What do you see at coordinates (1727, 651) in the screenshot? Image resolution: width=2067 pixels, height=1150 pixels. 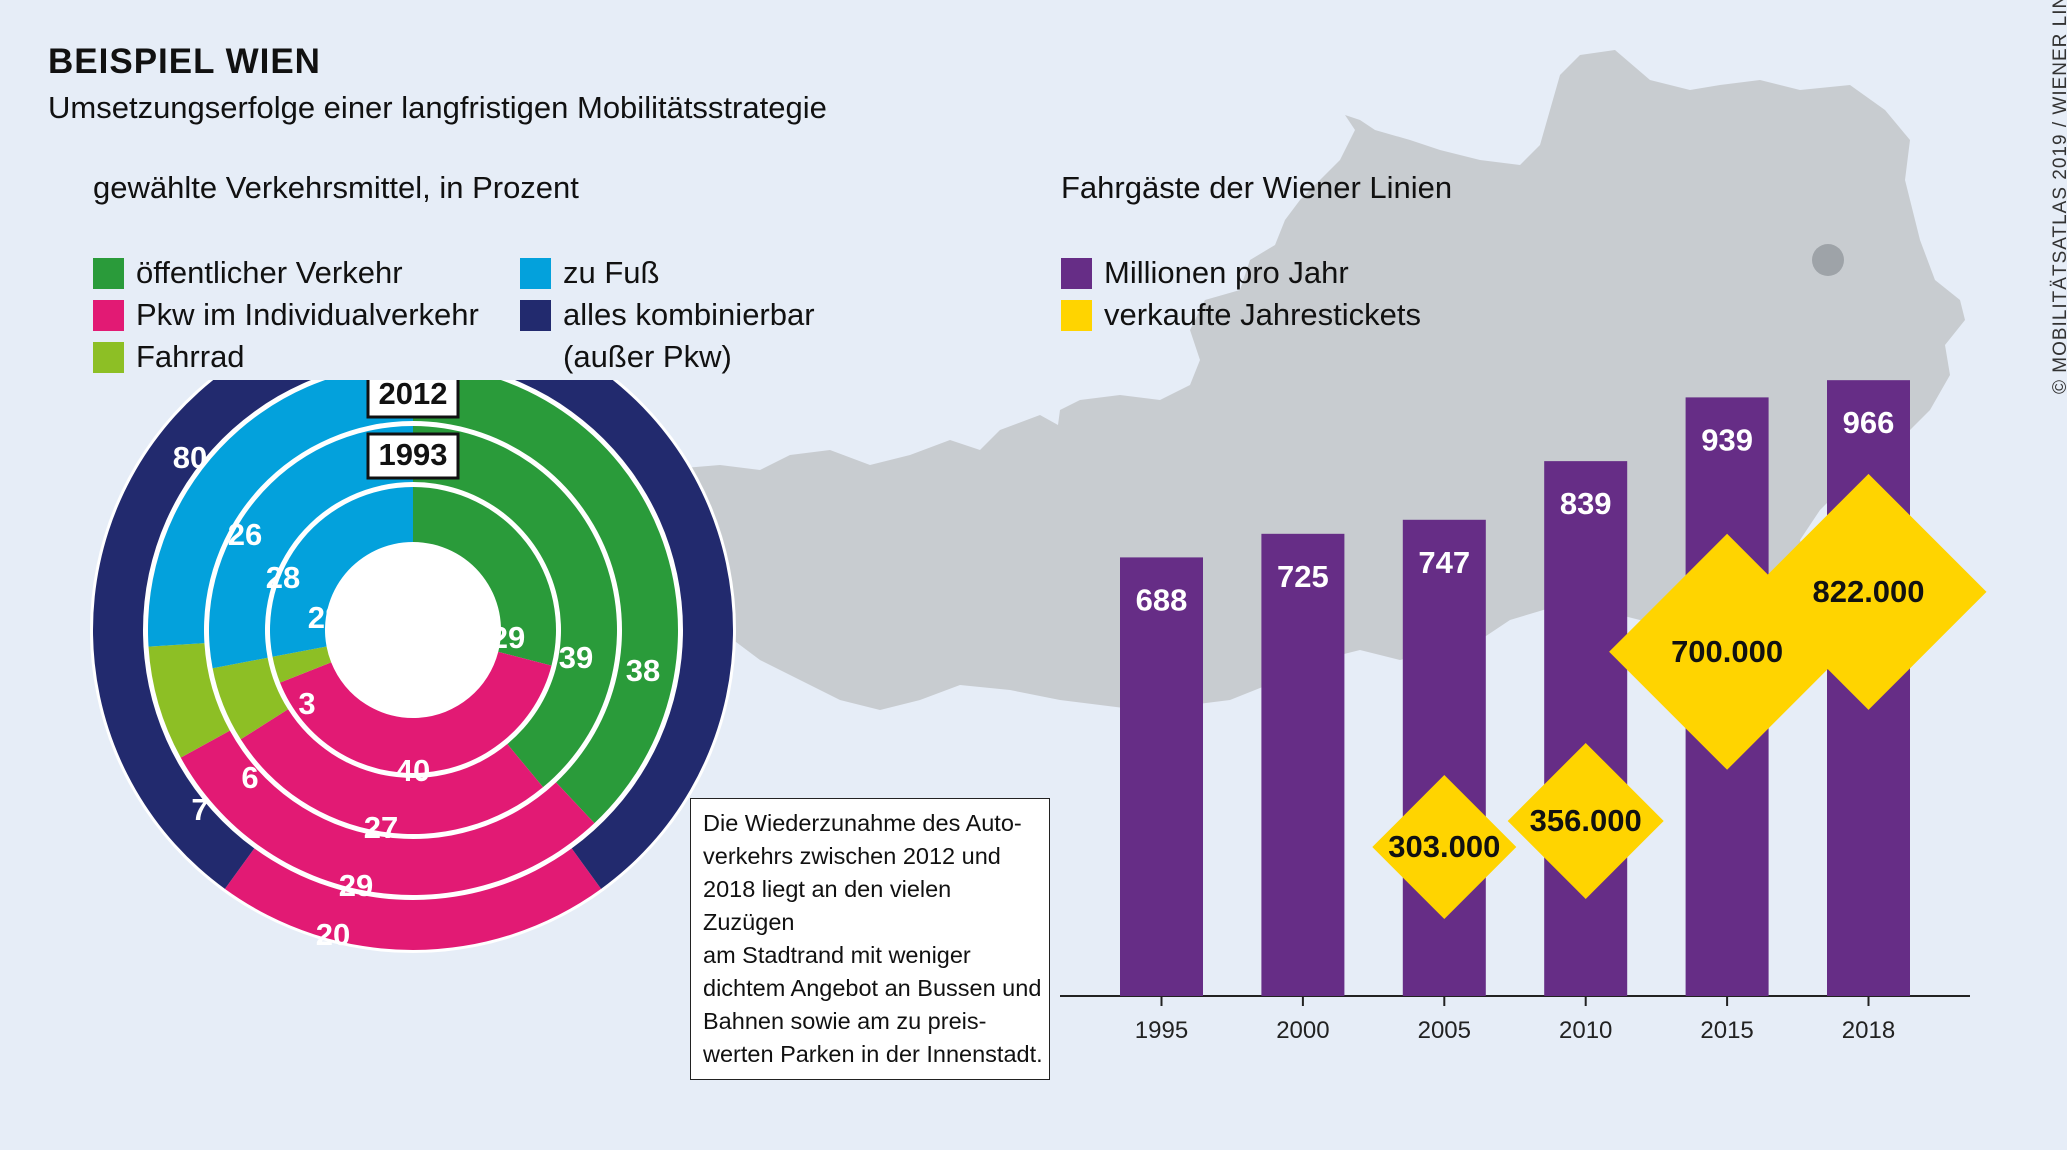 I see `ticket-value-label: 700.000` at bounding box center [1727, 651].